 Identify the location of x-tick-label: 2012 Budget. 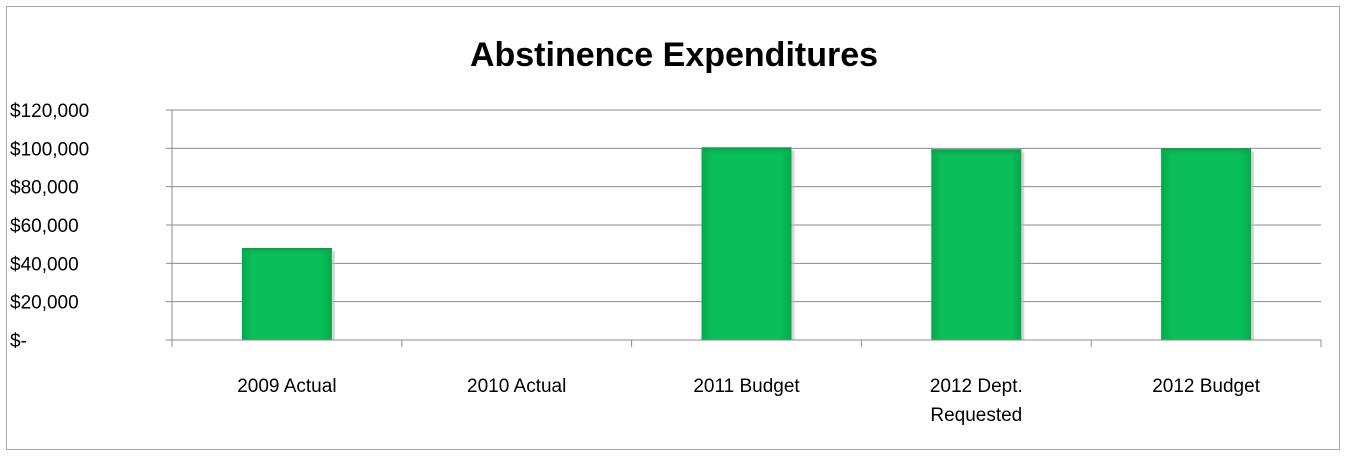
(1206, 386).